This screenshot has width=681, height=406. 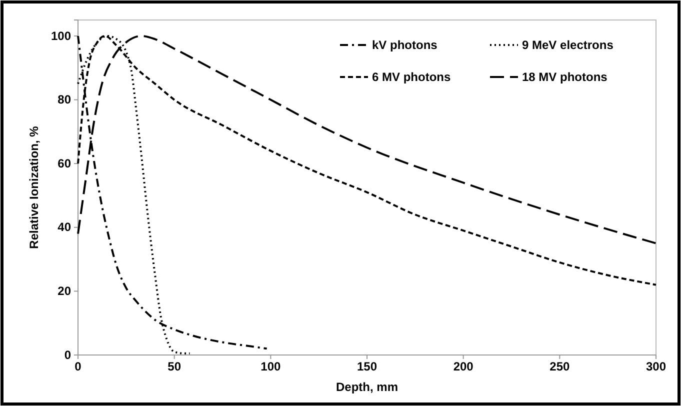 I want to click on legend-label: 6 MV photons, so click(x=411, y=77).